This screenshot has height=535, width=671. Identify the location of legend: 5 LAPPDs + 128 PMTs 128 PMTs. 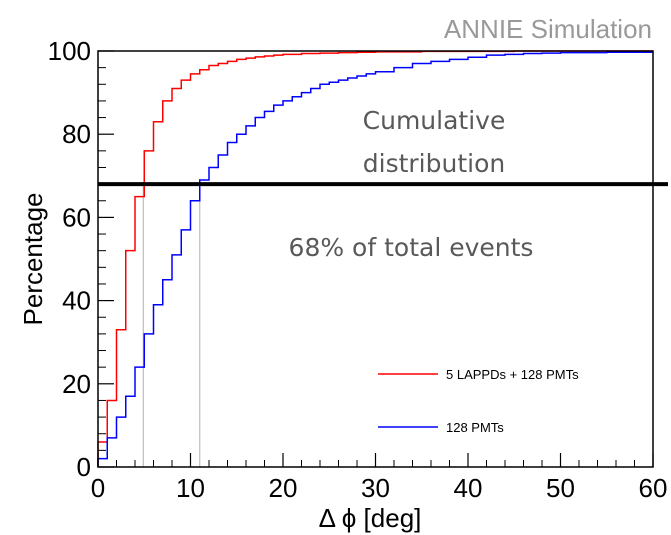
(478, 401).